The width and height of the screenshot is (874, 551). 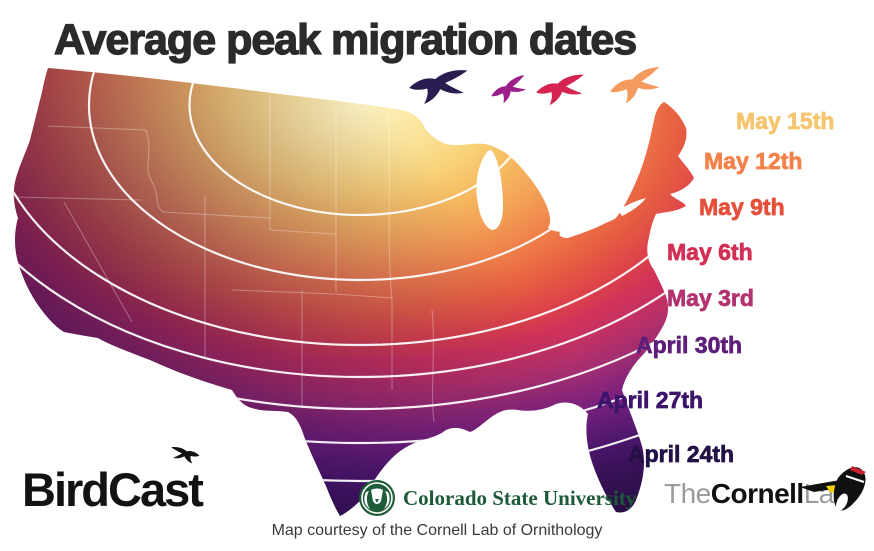 What do you see at coordinates (520, 497) in the screenshot?
I see `csu-wordmark: Colorado State University` at bounding box center [520, 497].